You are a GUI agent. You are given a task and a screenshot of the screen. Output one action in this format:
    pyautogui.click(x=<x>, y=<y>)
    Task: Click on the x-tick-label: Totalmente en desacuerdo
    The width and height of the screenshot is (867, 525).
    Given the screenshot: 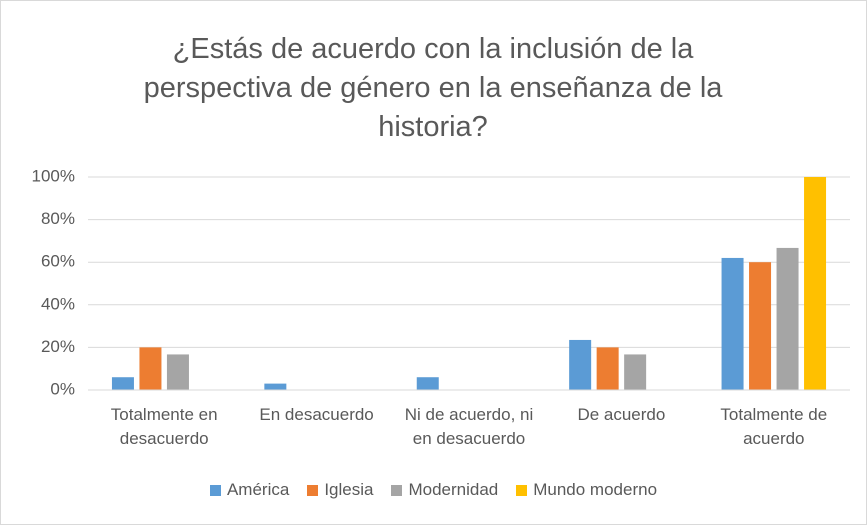 What is the action you would take?
    pyautogui.click(x=164, y=426)
    